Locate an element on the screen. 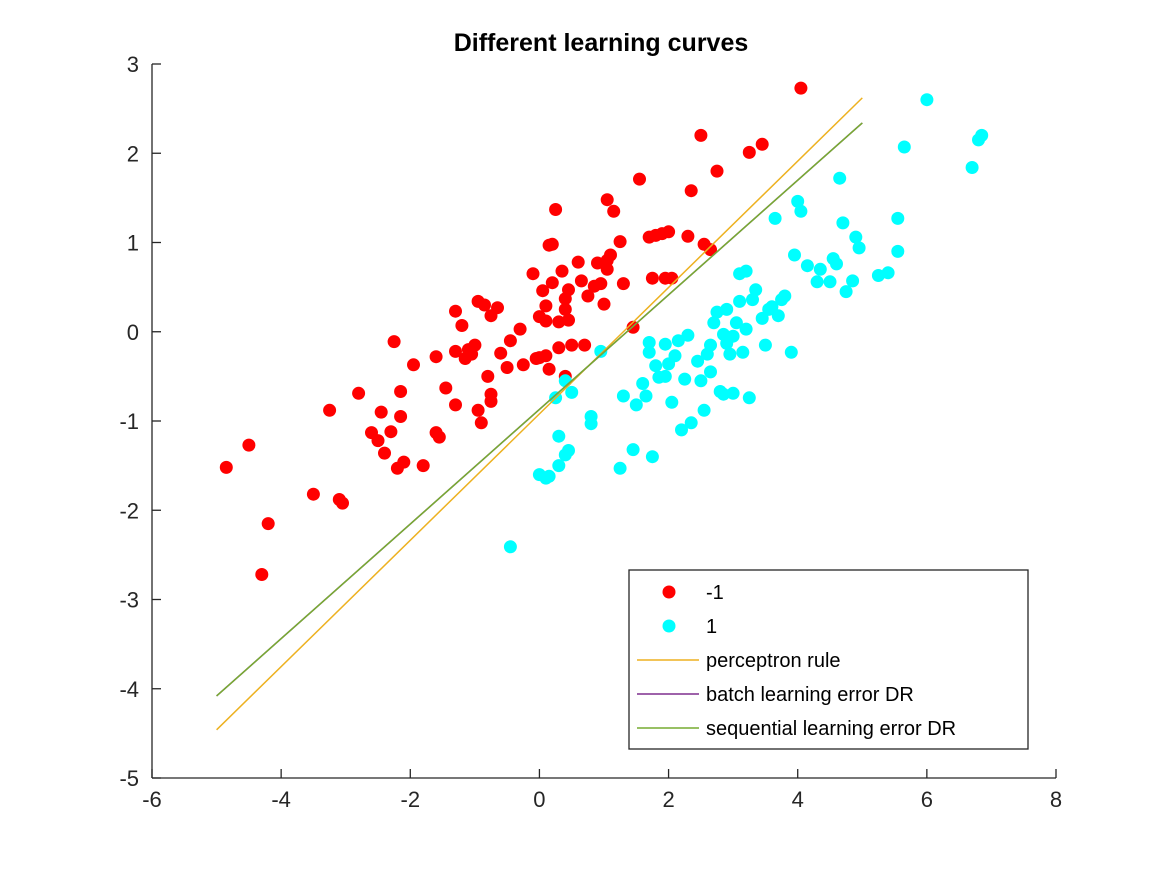  x-tick-label: -4 is located at coordinates (281, 799).